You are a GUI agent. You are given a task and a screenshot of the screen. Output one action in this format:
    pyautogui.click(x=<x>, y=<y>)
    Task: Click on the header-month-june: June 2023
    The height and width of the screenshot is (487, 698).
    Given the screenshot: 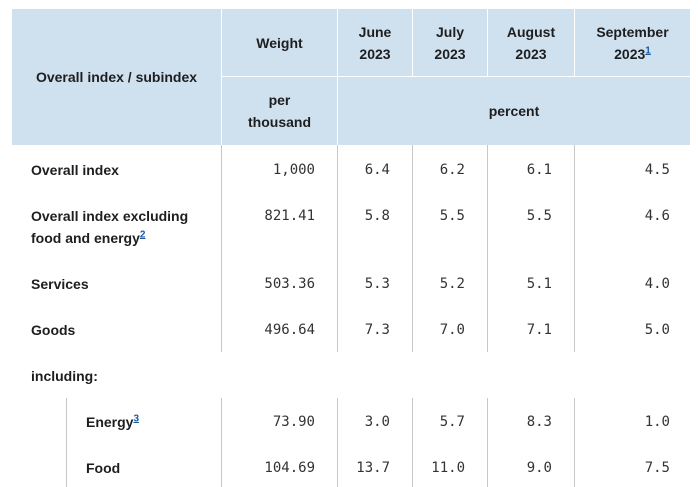 What is the action you would take?
    pyautogui.click(x=375, y=42)
    